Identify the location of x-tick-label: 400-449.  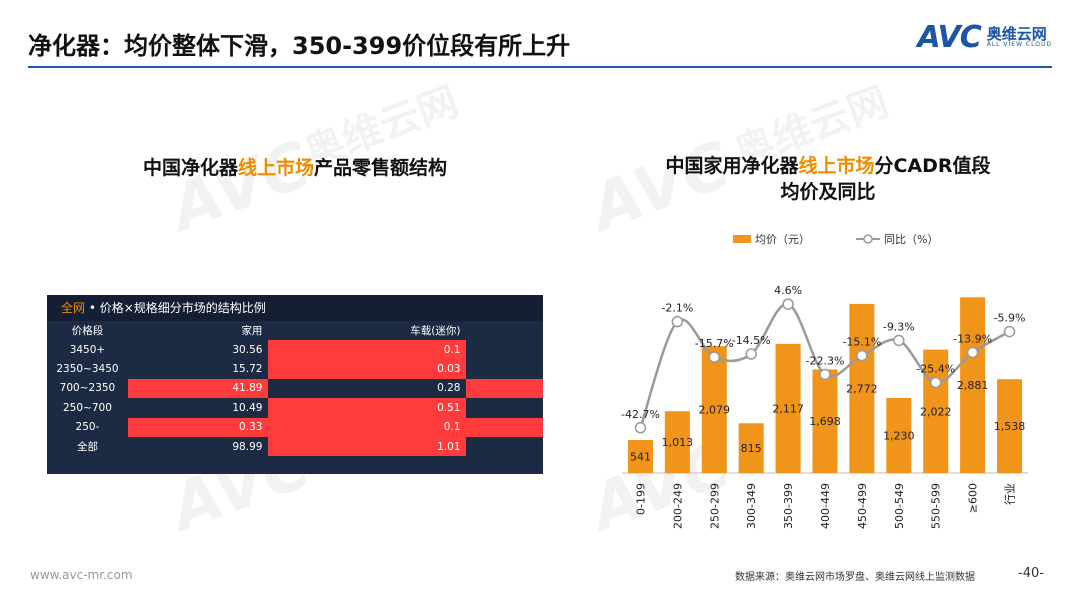
(825, 506).